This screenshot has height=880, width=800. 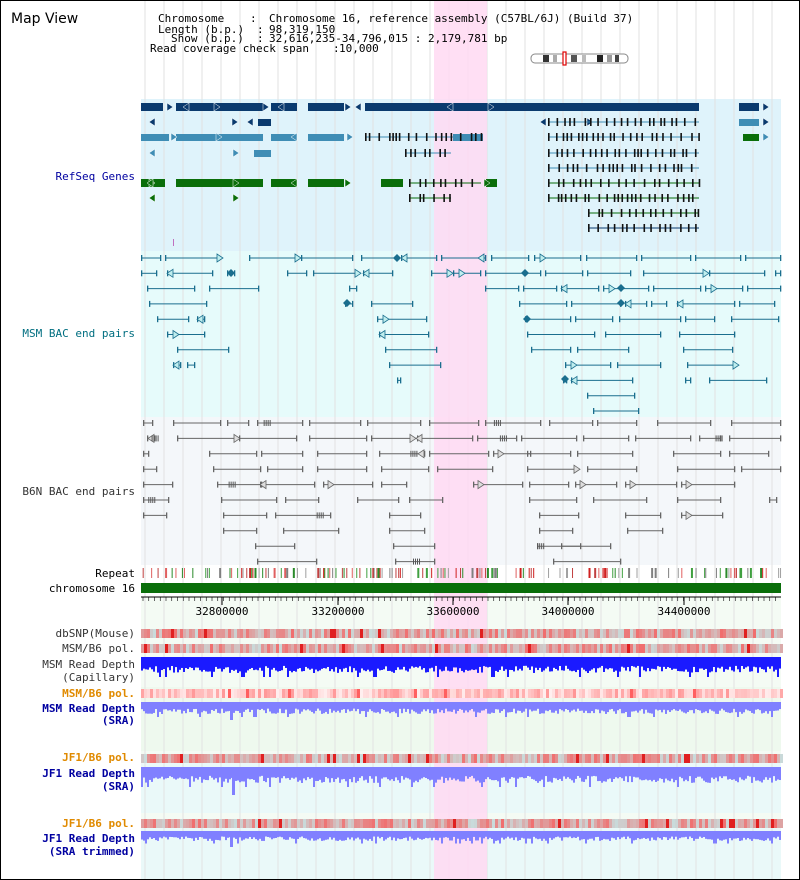 What do you see at coordinates (95, 633) in the screenshot?
I see `dbsnp-label: dbSNP(Mouse)` at bounding box center [95, 633].